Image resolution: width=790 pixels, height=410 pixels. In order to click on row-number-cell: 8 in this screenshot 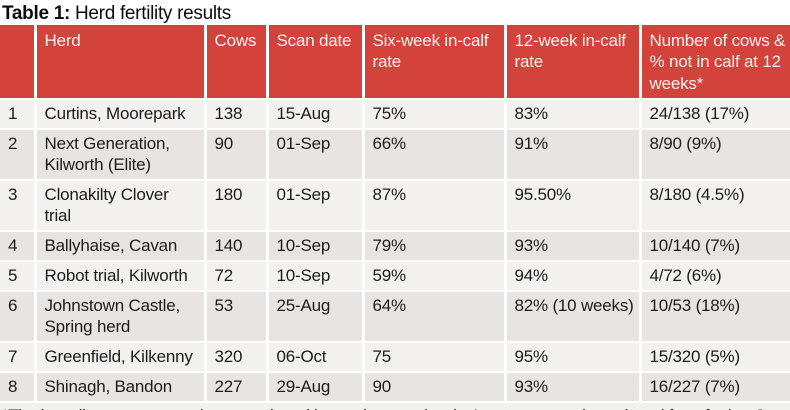, I will do `click(17, 385)`.